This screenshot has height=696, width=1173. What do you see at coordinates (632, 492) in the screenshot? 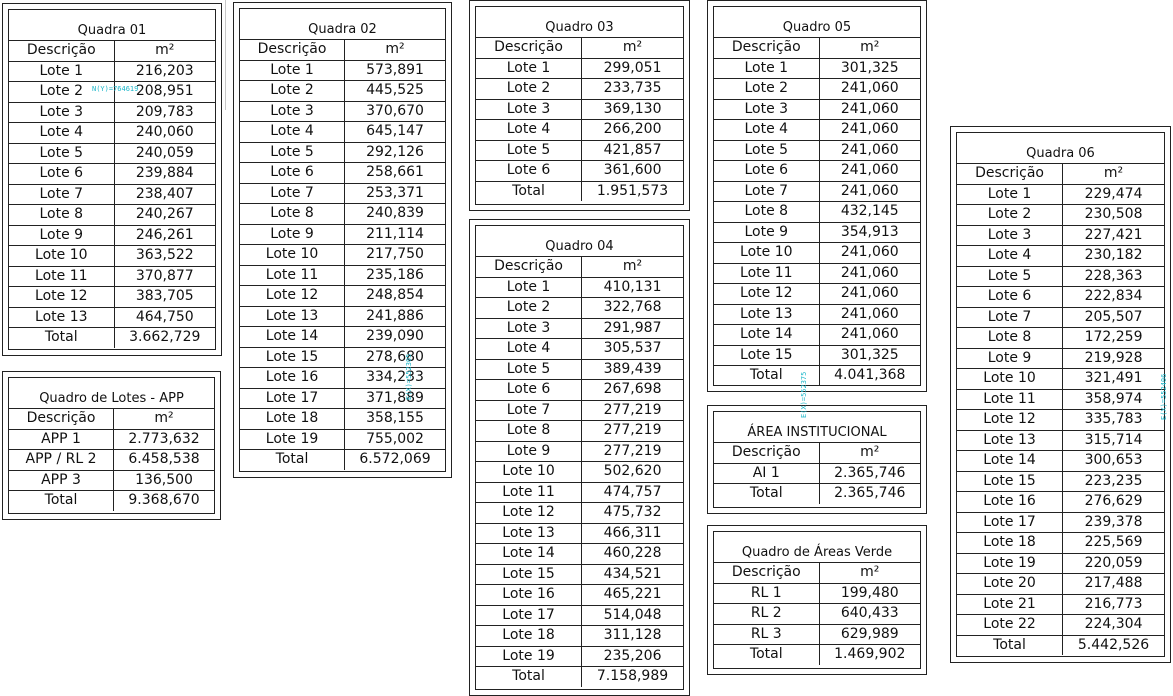
I see `row-value: 474,757` at bounding box center [632, 492].